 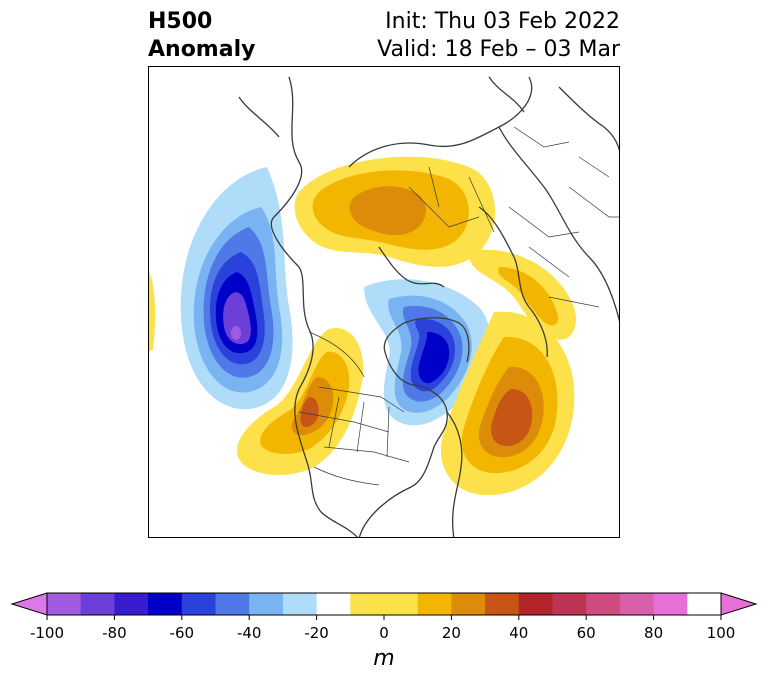 What do you see at coordinates (249, 633) in the screenshot?
I see `colorbar-tick-label: -40` at bounding box center [249, 633].